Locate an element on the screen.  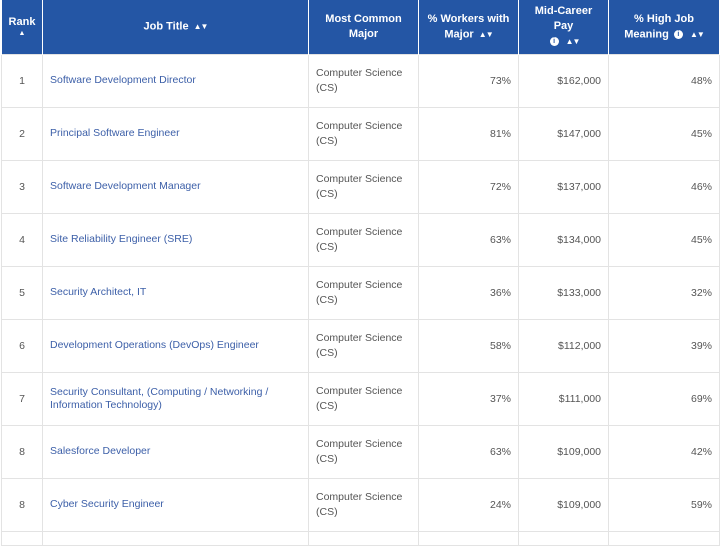
mid-pay-cell: $147,000 is located at coordinates (563, 133).